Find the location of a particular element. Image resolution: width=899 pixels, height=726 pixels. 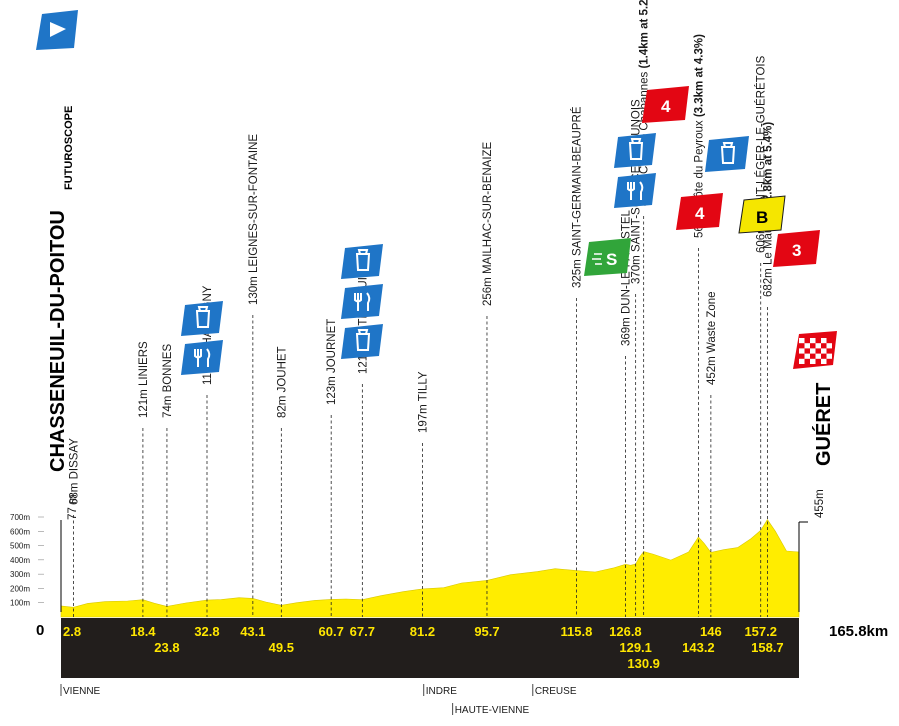

bonus-letter: B is located at coordinates (762, 217).